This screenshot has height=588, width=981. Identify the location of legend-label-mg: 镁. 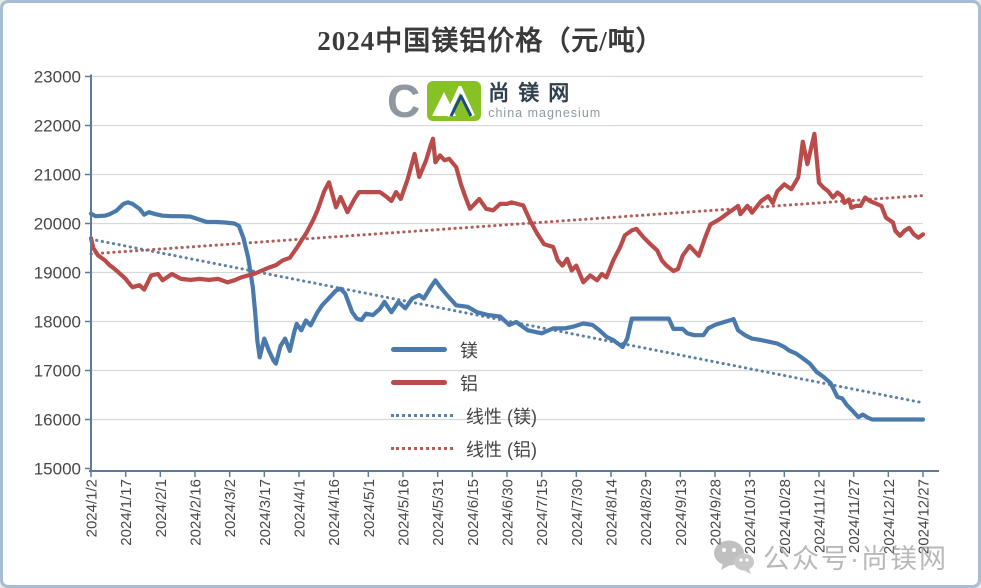
(469, 350).